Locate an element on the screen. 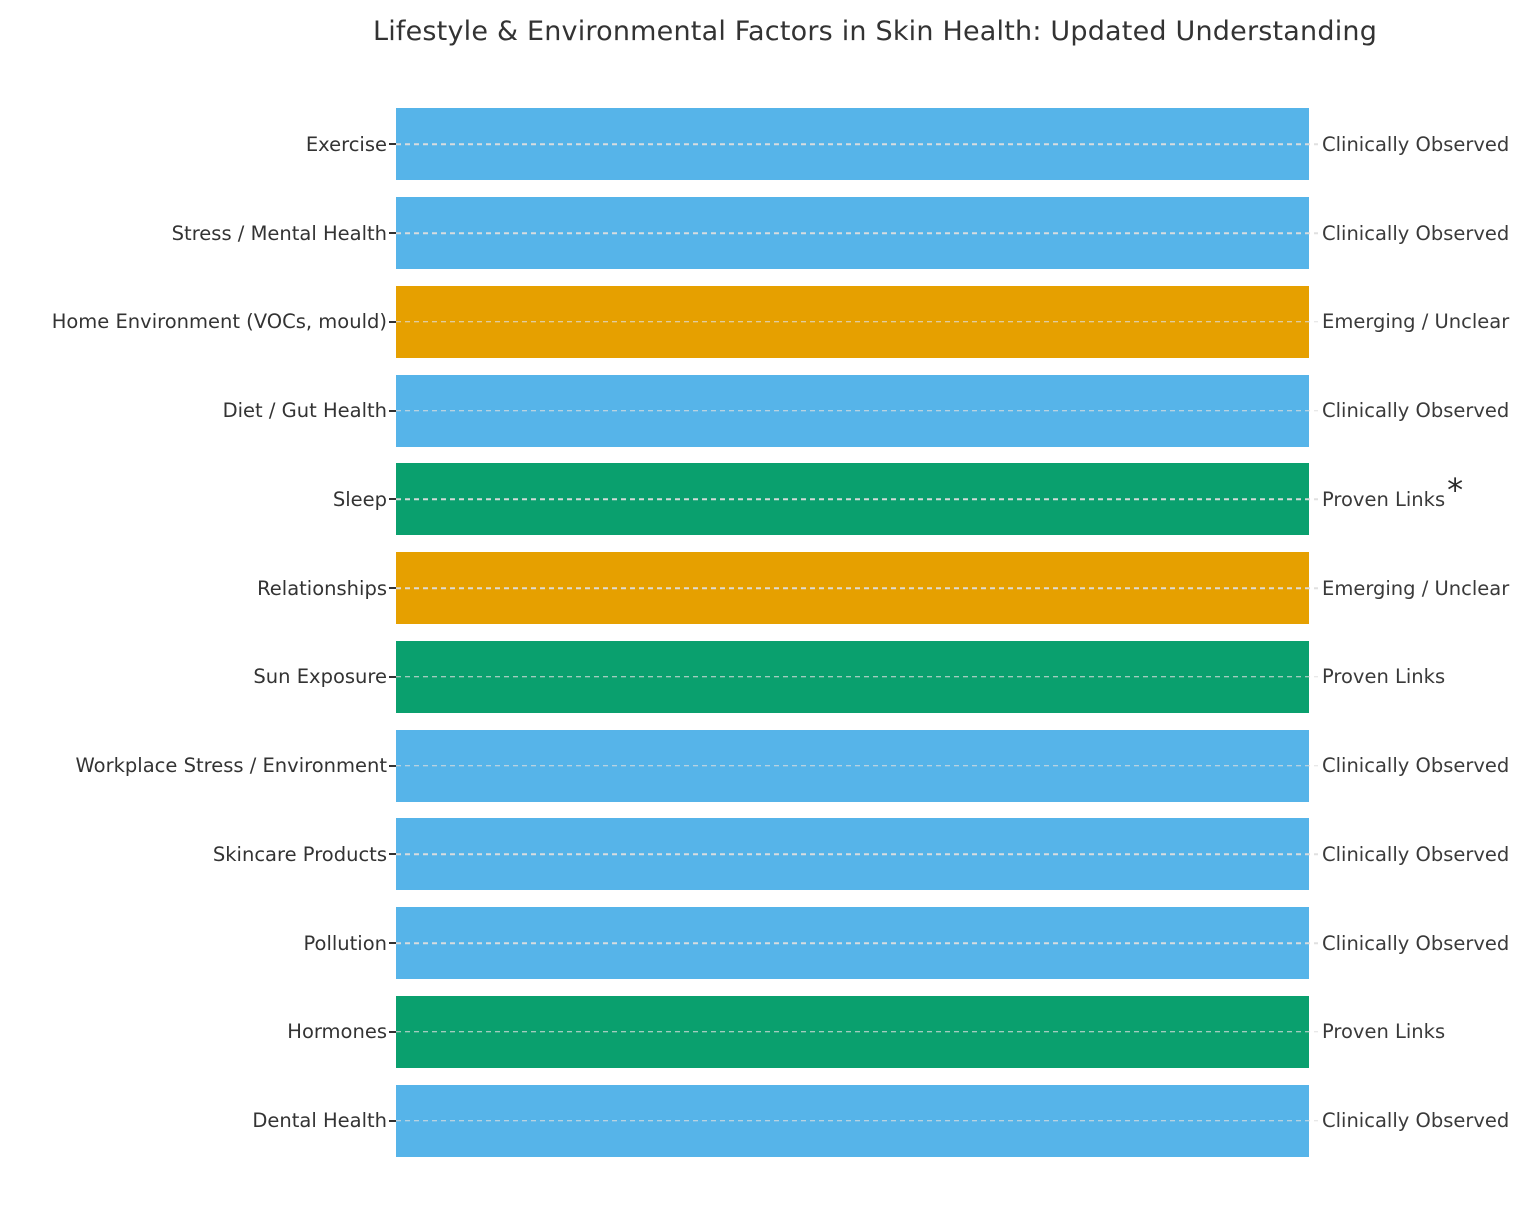 The width and height of the screenshot is (1536, 1228). category-cell: Diet / Gut Health is located at coordinates (198, 410).